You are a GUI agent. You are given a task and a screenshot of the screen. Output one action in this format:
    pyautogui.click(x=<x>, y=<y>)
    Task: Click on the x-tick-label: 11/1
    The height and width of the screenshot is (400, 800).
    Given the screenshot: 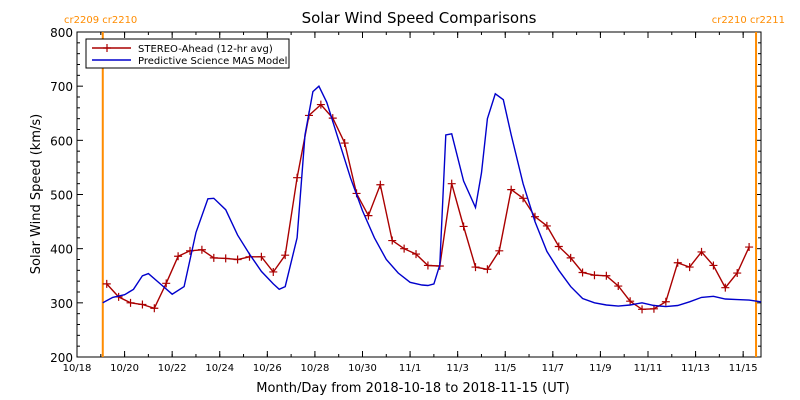 What is the action you would take?
    pyautogui.click(x=410, y=368)
    